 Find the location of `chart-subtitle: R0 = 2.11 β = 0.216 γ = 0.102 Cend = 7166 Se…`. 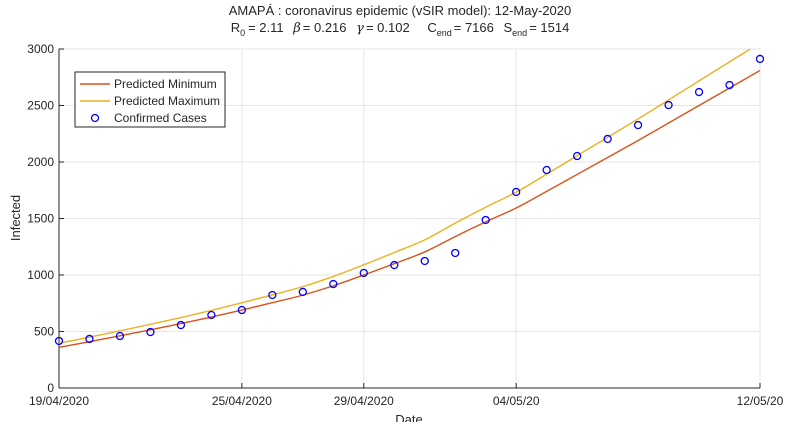

chart-subtitle: R0 = 2.11 β = 0.216 γ = 0.102 Cend = 7166 Se… is located at coordinates (400, 29).